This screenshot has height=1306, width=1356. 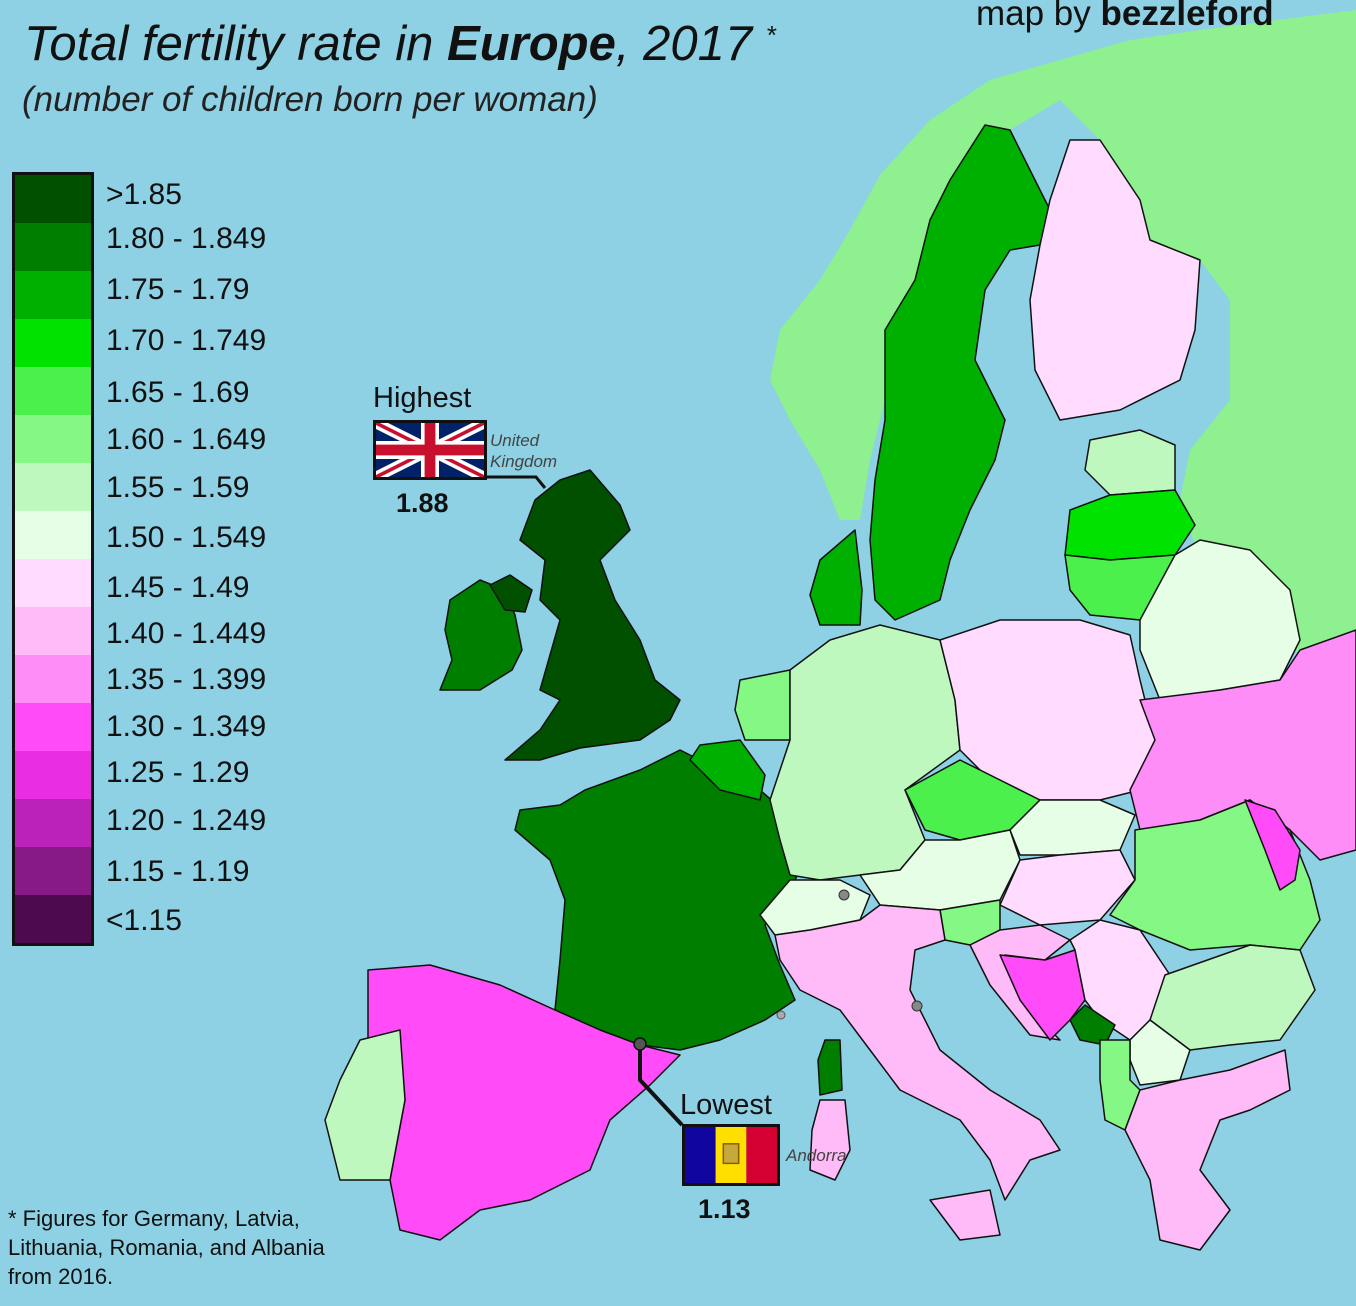 What do you see at coordinates (781, 1015) in the screenshot?
I see `monaco-marker` at bounding box center [781, 1015].